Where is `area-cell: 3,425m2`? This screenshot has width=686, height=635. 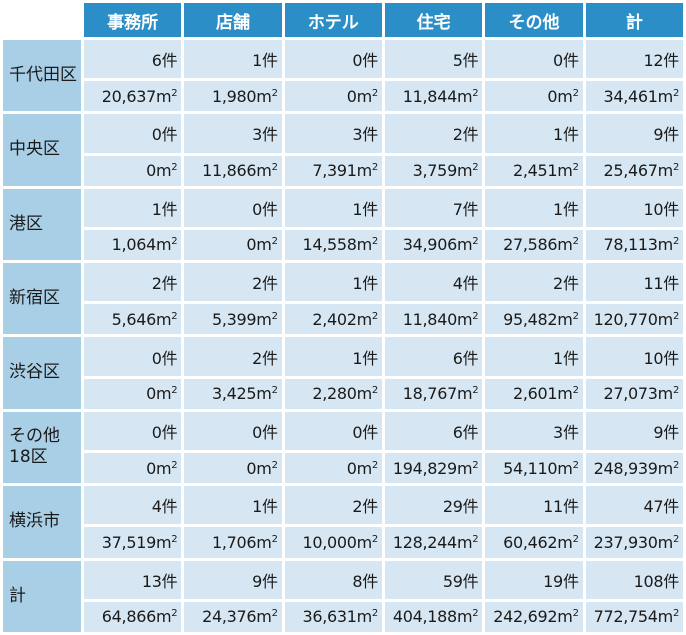 area-cell: 3,425m2 is located at coordinates (233, 393).